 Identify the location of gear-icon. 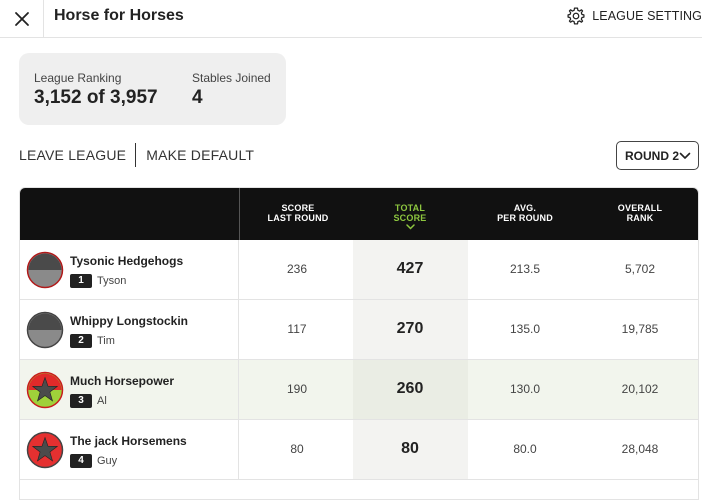
(576, 16).